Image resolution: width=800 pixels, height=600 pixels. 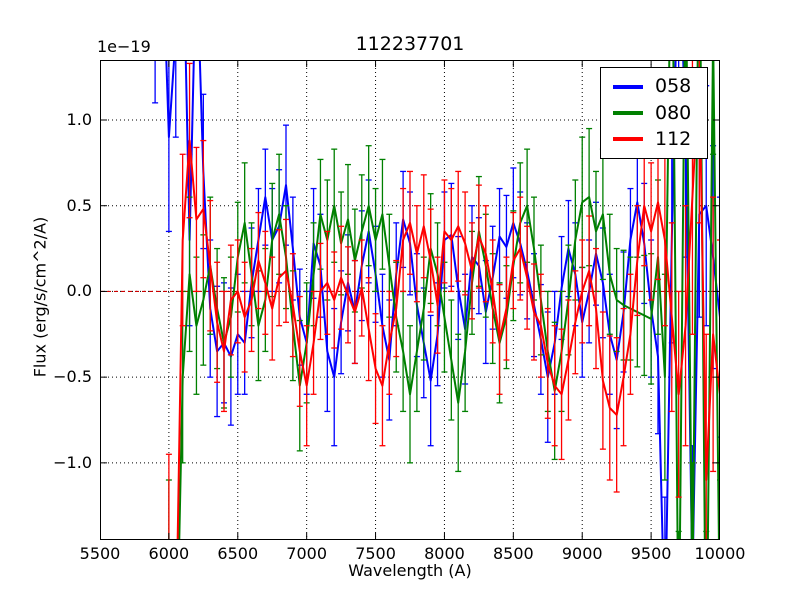 I want to click on y-tick-label: 1.0, so click(x=79, y=119).